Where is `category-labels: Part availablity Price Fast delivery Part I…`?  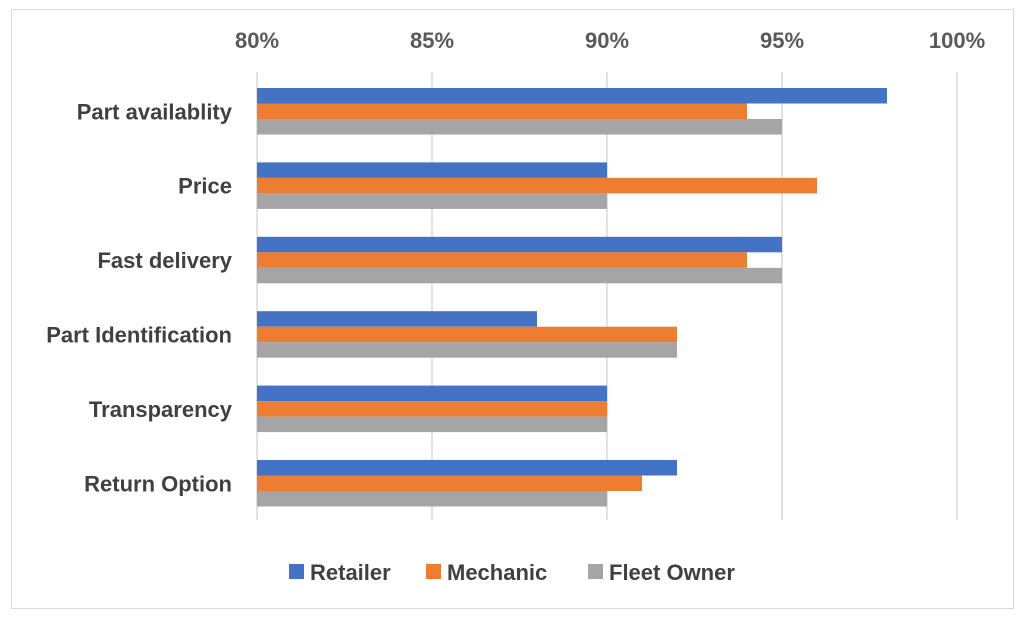 category-labels: Part availablity Price Fast delivery Part I… is located at coordinates (139, 297).